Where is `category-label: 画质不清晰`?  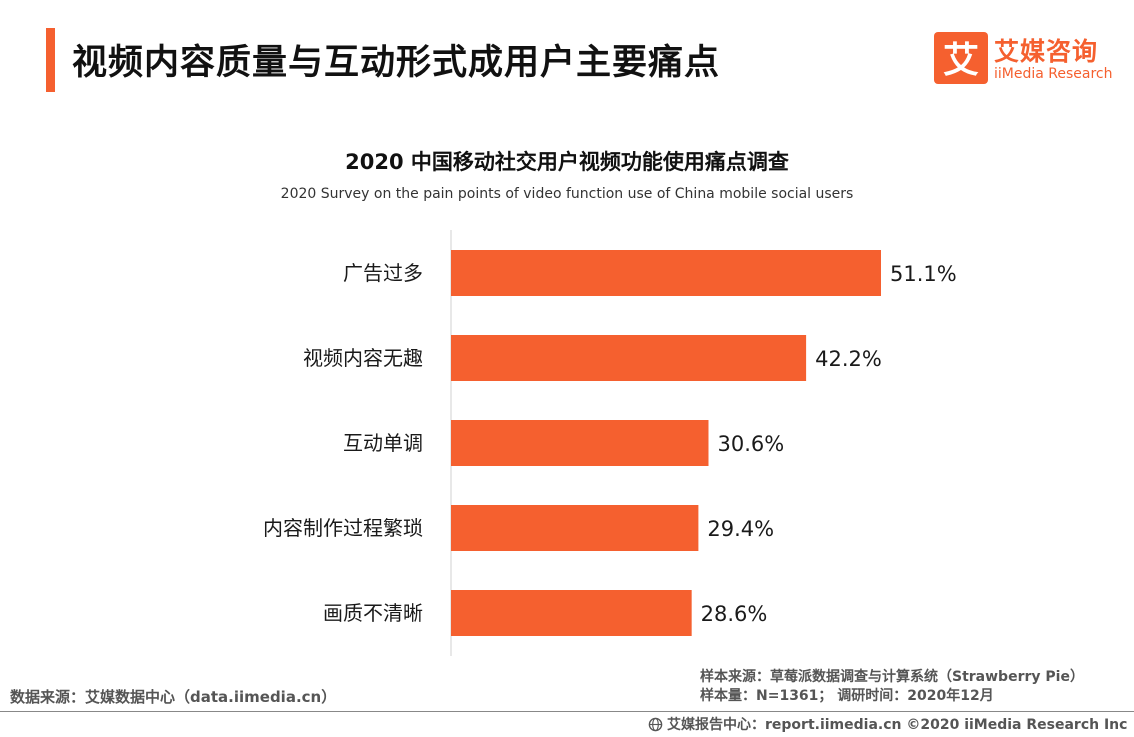
category-label: 画质不清晰 is located at coordinates (373, 613).